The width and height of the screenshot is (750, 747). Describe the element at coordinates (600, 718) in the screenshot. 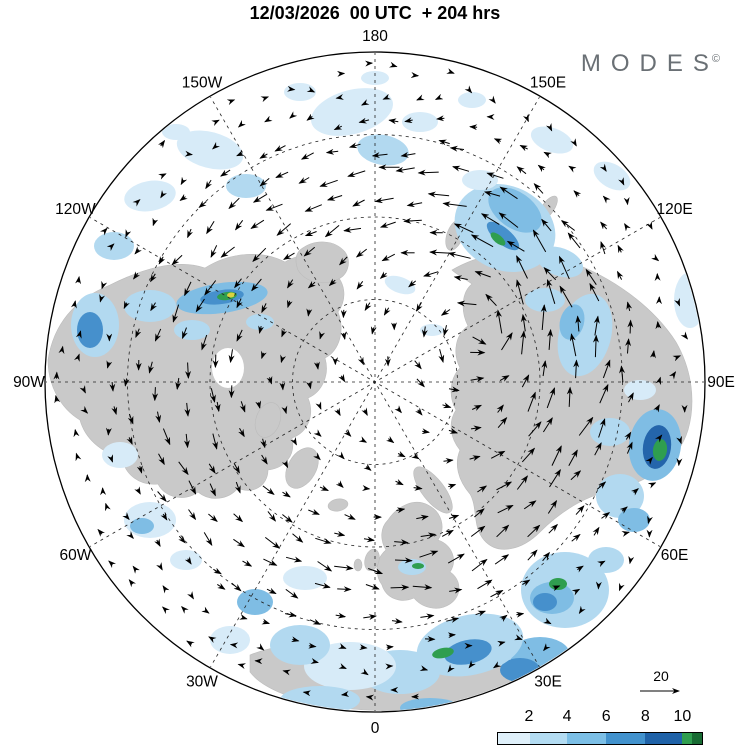

I see `colorbar-ticks: 2 4 6 8 10` at that location.